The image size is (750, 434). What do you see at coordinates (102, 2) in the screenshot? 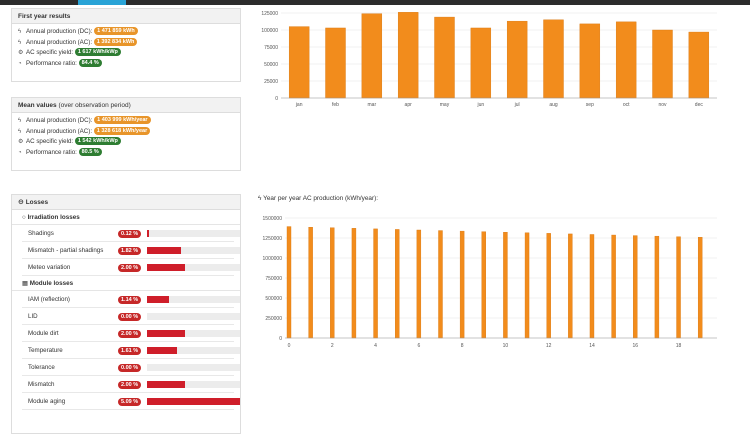
I see `active-tab-indicator` at bounding box center [102, 2].